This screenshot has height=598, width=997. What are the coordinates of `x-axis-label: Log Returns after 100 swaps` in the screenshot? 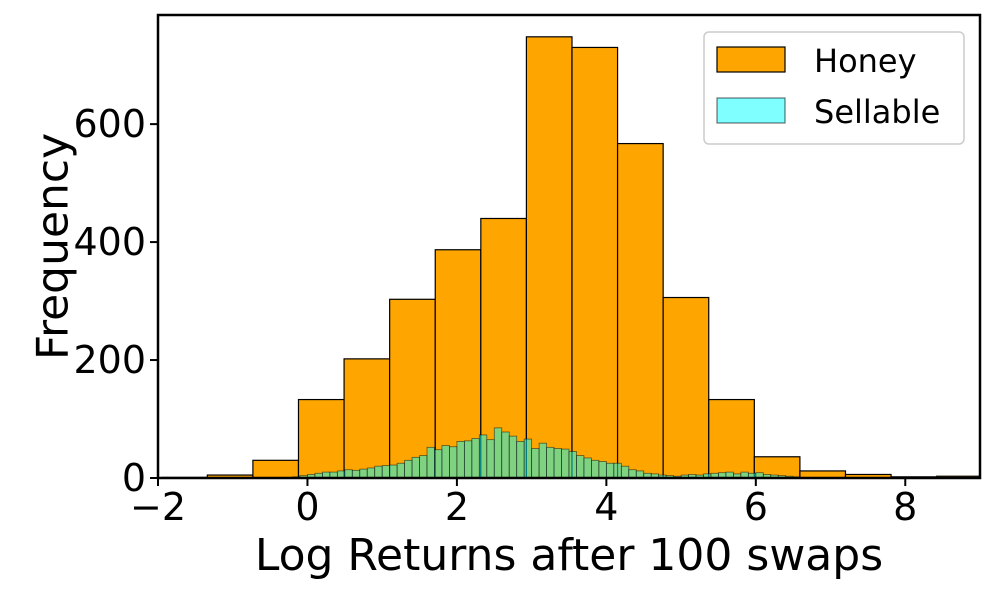 It's located at (569, 555).